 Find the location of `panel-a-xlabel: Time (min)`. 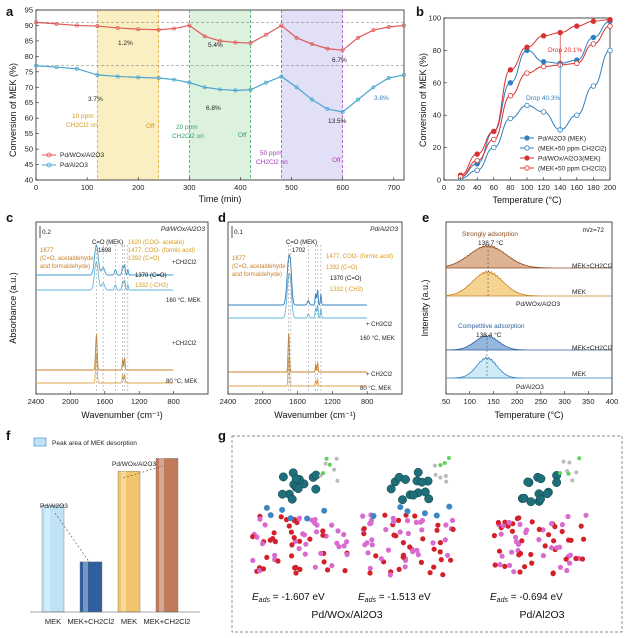

panel-a-xlabel: Time (min) is located at coordinates (220, 199).